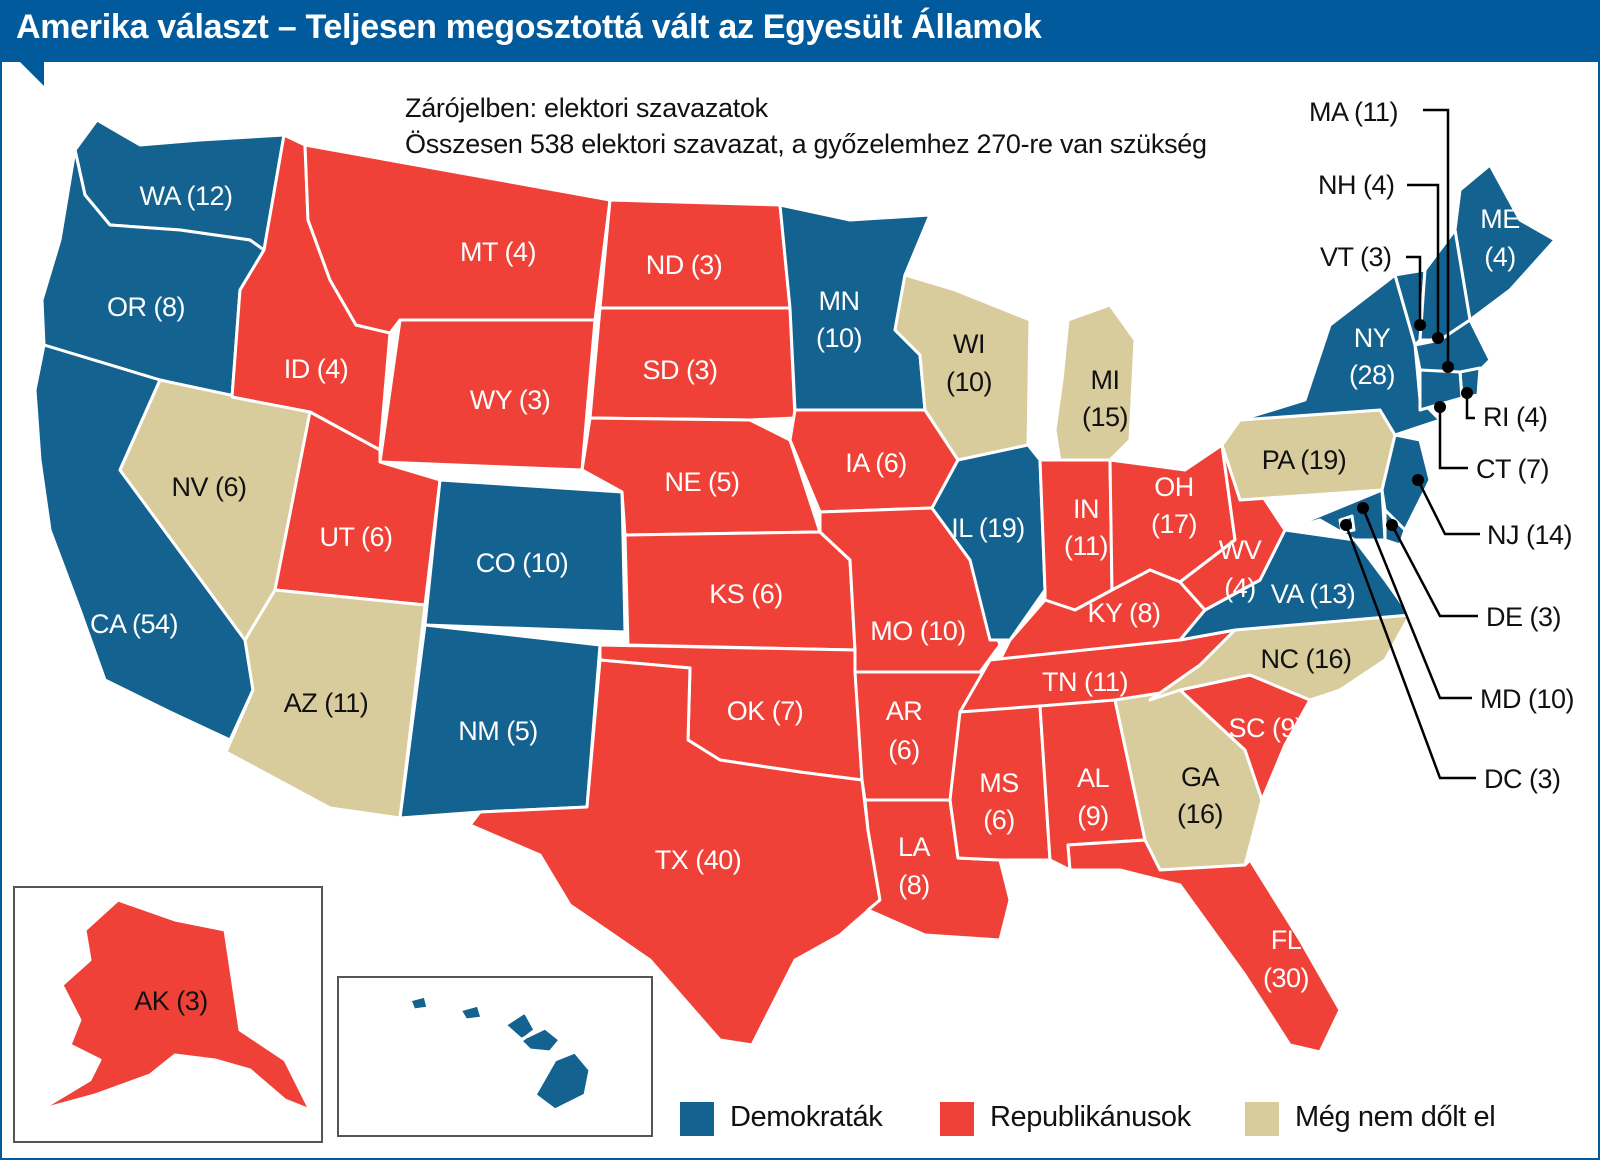  Describe the element at coordinates (1086, 546) in the screenshot. I see `state-label-in: (11)` at that location.